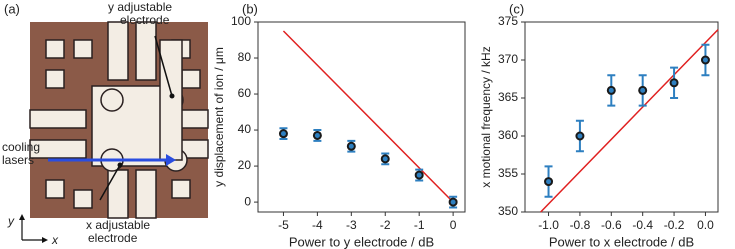 Image resolution: width=735 pixels, height=249 pixels. What do you see at coordinates (245, 93) in the screenshot?
I see `y-tick-label: 60` at bounding box center [245, 93].